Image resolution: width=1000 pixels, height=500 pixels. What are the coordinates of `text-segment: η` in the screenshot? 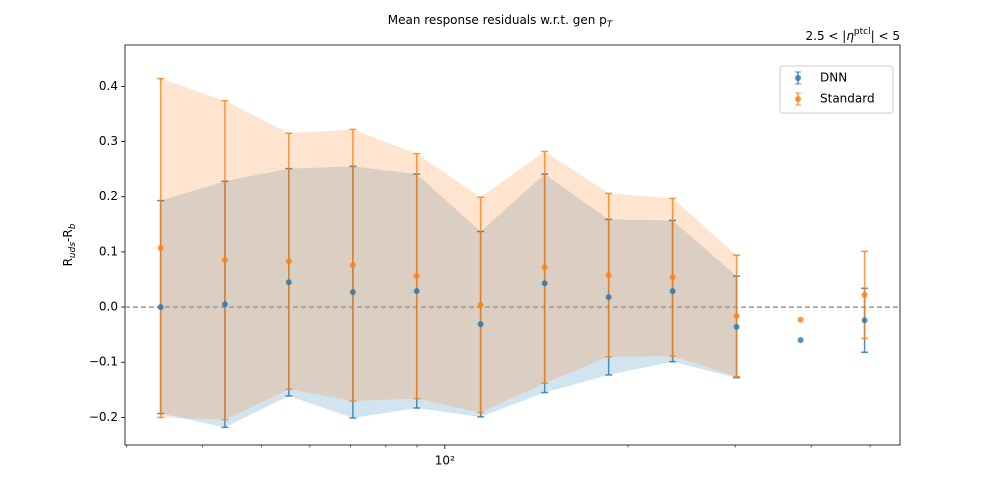 It's located at (850, 36).